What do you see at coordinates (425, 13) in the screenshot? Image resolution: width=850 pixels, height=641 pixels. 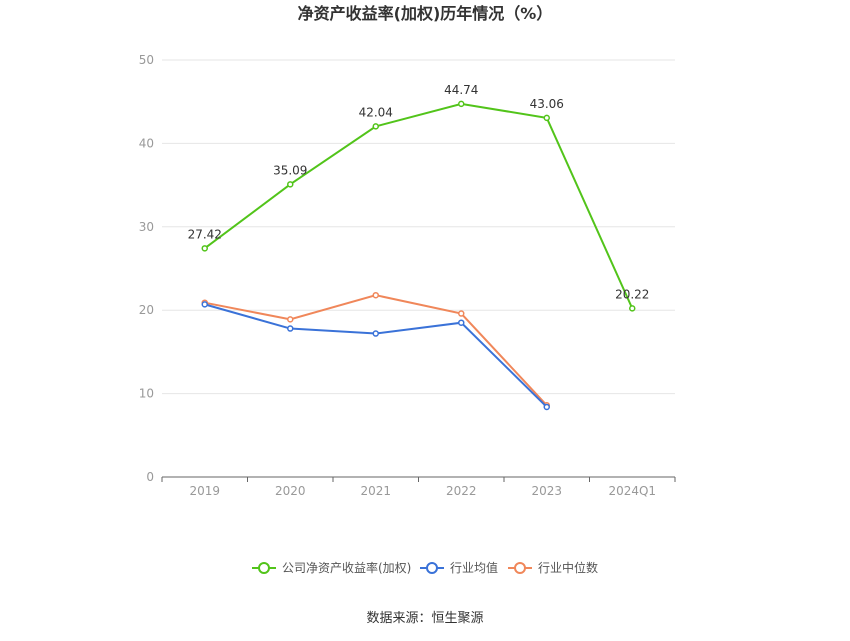 I see `chart-title: 净资产收益率(加权)历年情况（%）` at bounding box center [425, 13].